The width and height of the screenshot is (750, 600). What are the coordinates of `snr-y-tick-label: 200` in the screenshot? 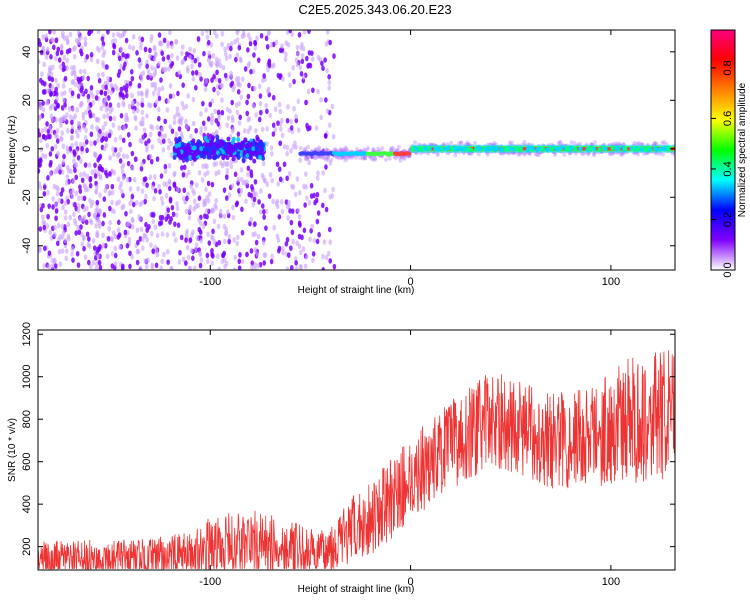 It's located at (27, 546).